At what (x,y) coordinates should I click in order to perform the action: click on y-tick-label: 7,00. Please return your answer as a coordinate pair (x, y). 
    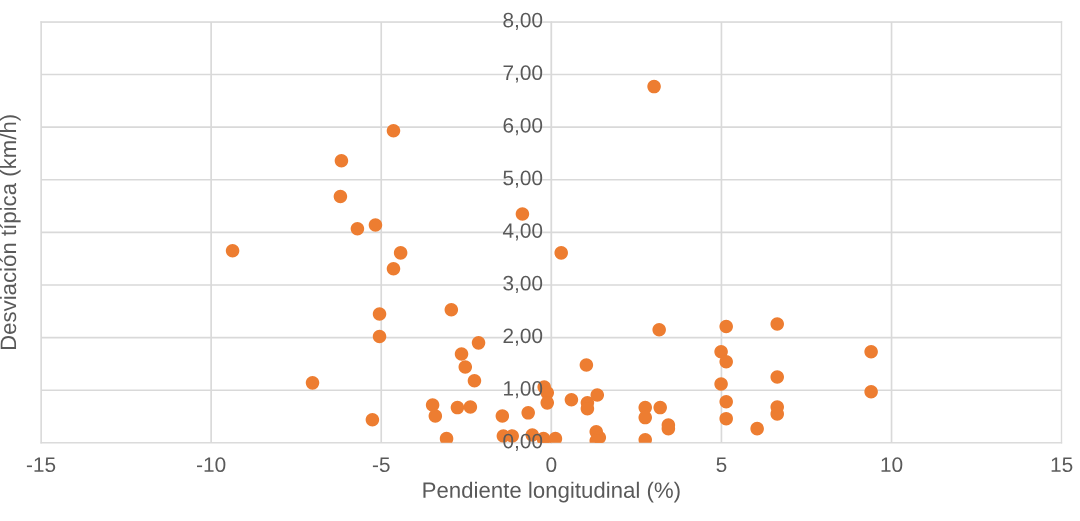
    Looking at the image, I should click on (523, 74).